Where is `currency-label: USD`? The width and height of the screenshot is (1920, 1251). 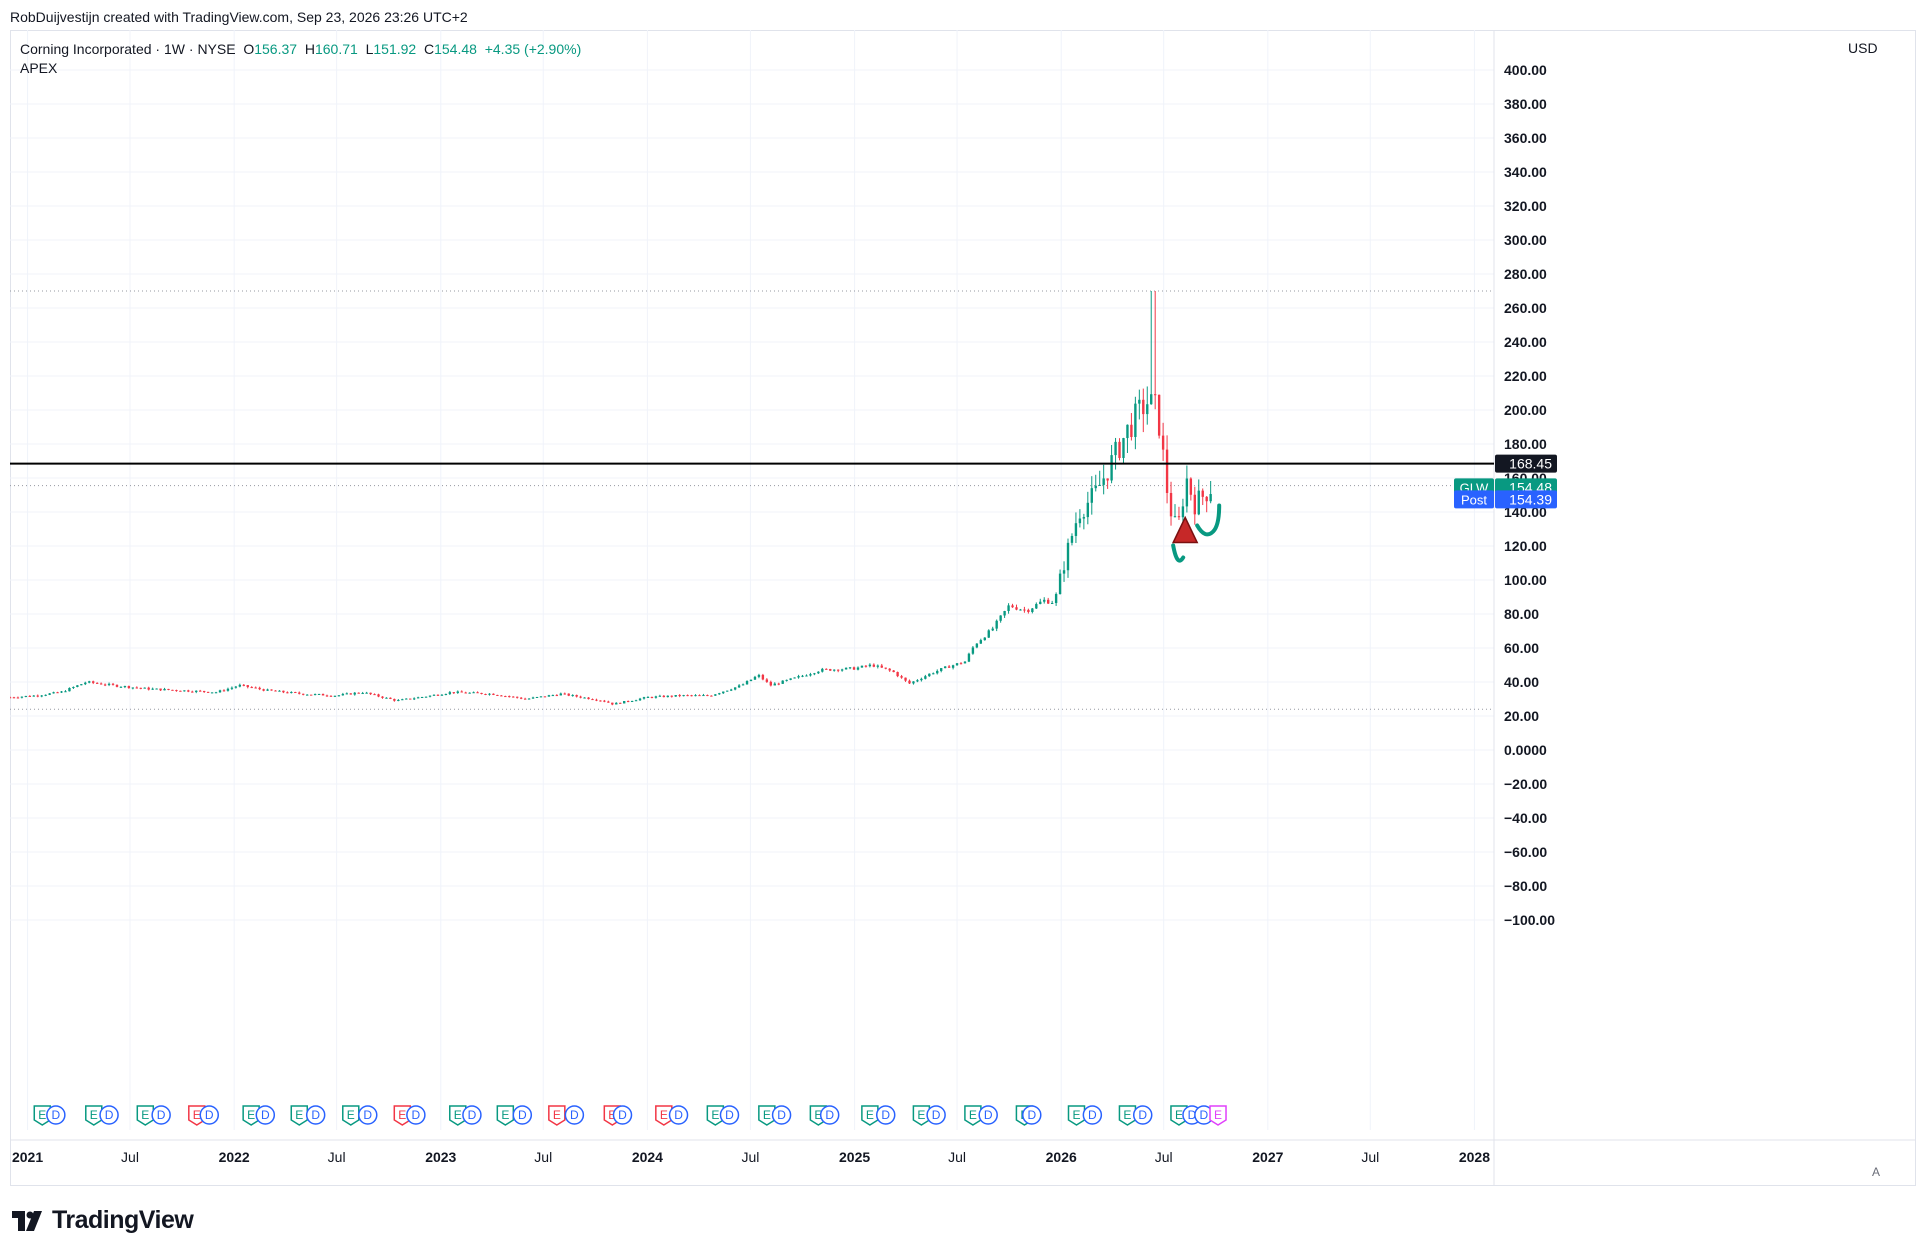 currency-label: USD is located at coordinates (1863, 48).